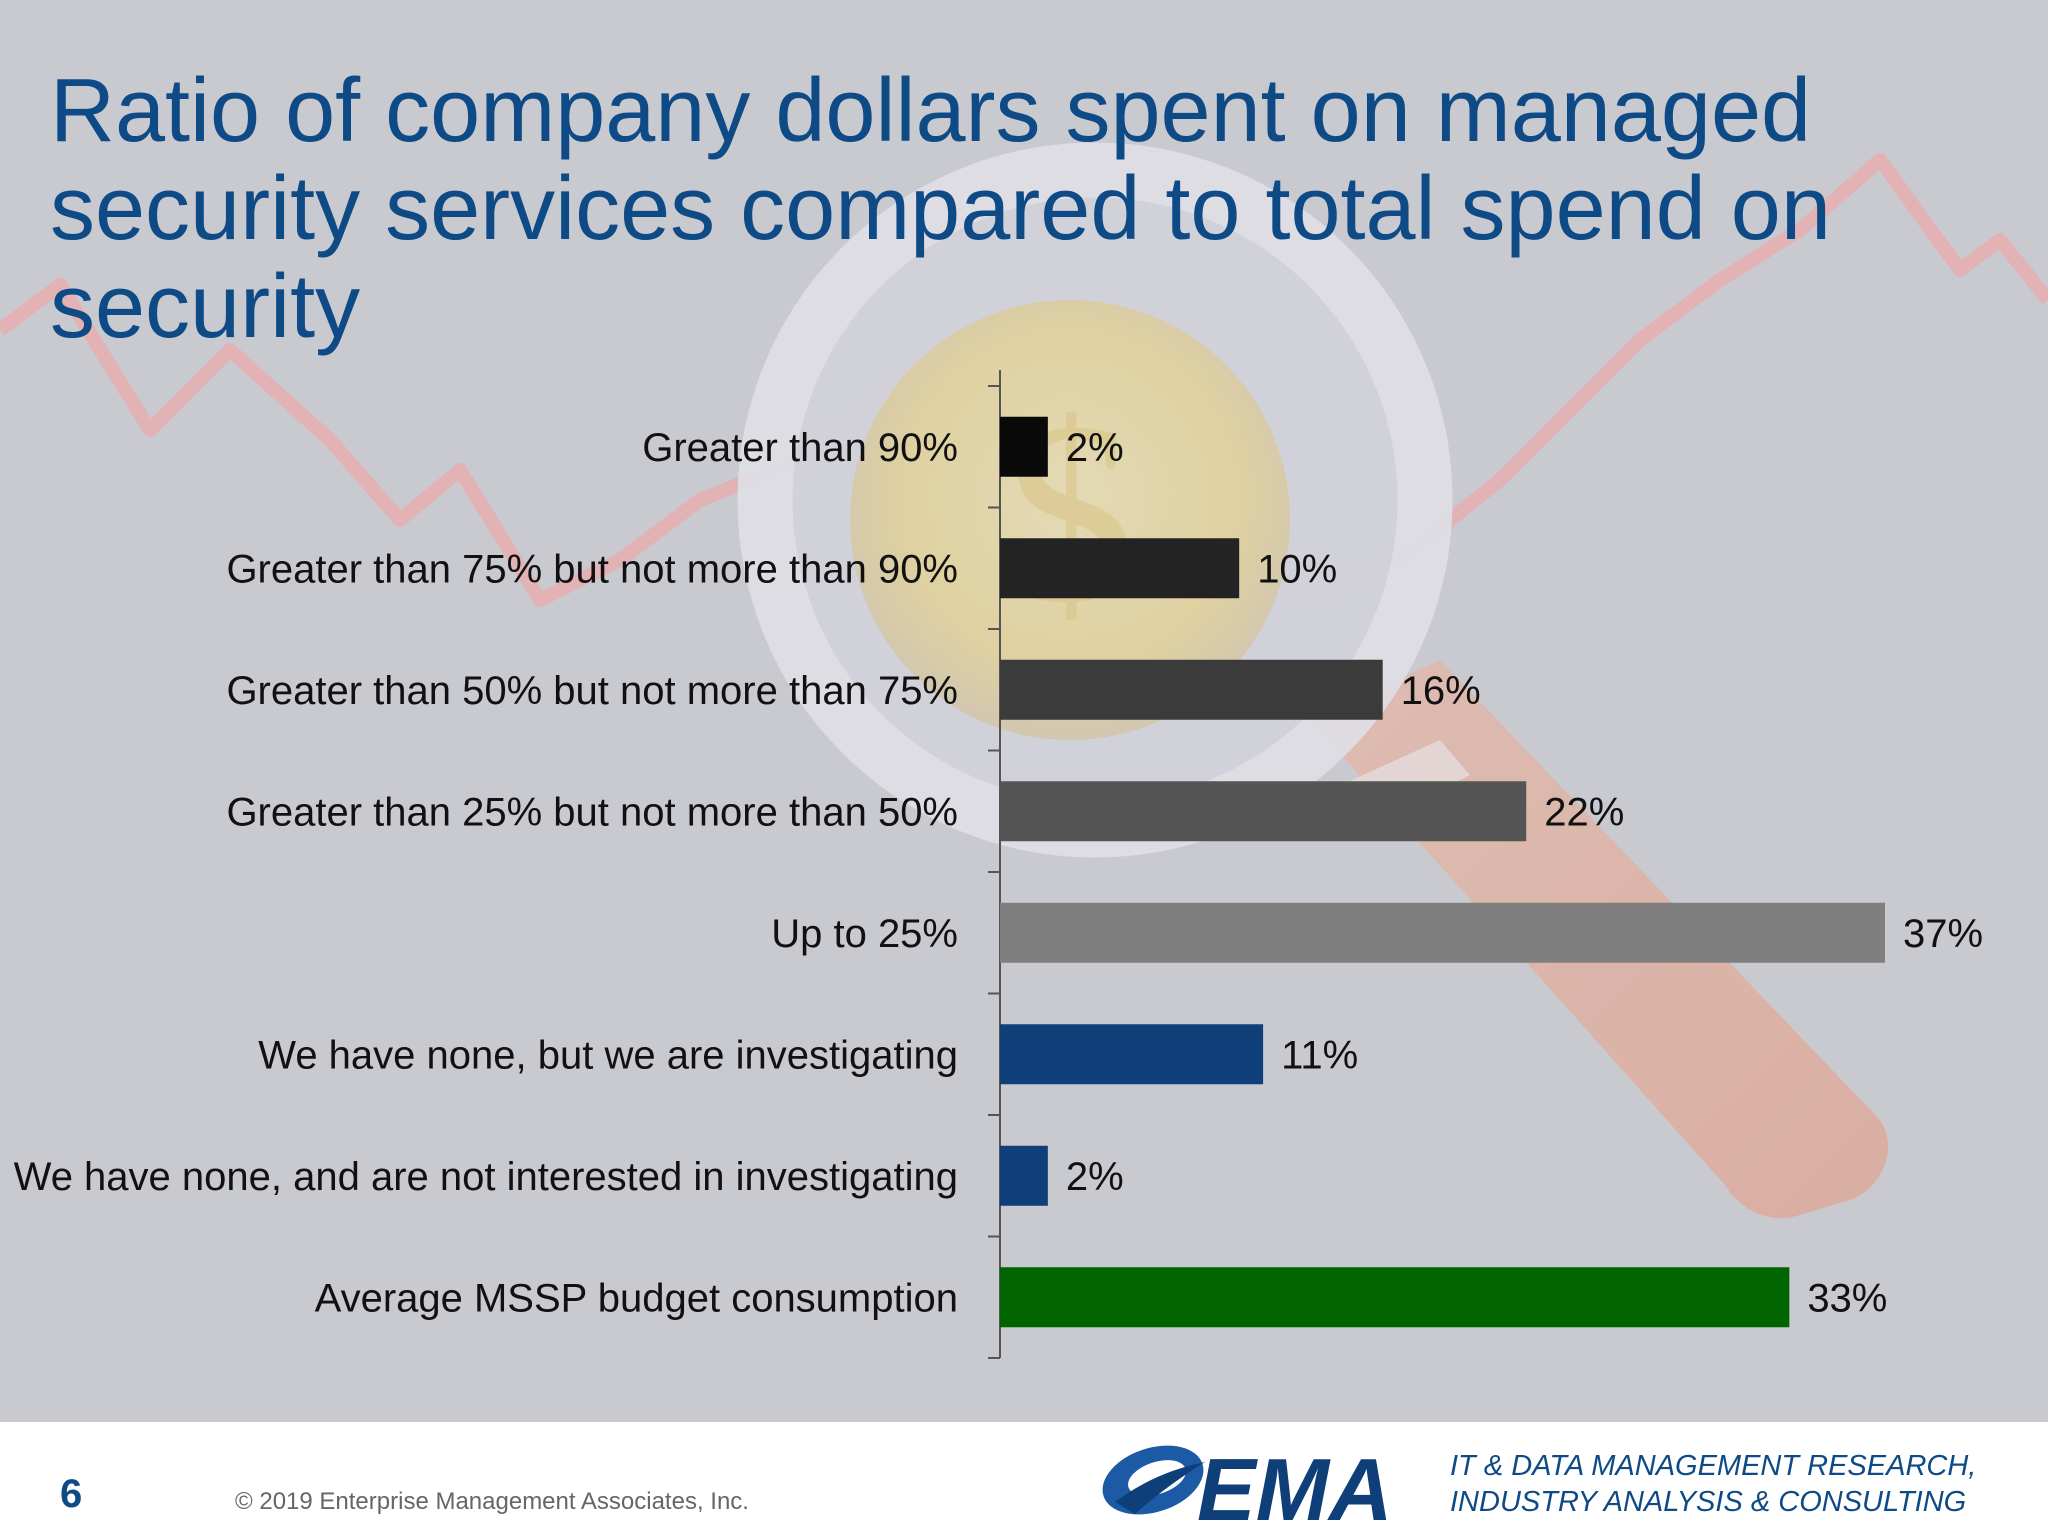 The image size is (2048, 1536). What do you see at coordinates (1070, 520) in the screenshot?
I see `coin-icon` at bounding box center [1070, 520].